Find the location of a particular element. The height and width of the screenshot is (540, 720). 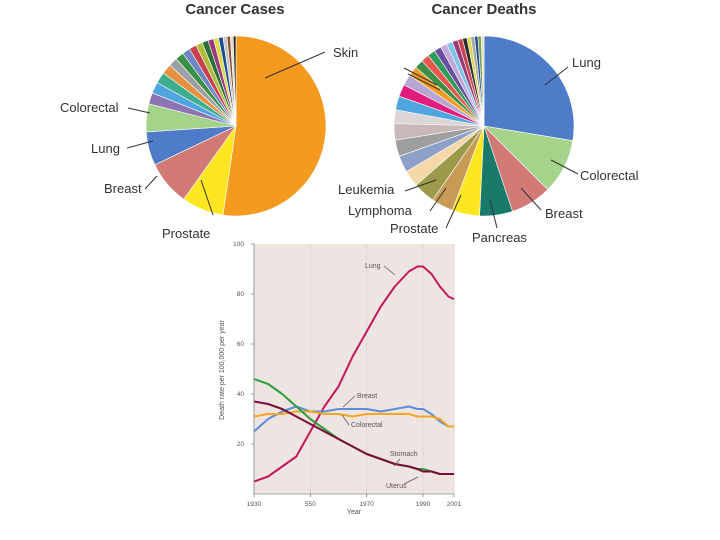

annotation-uterus-leader is located at coordinates (411, 480).